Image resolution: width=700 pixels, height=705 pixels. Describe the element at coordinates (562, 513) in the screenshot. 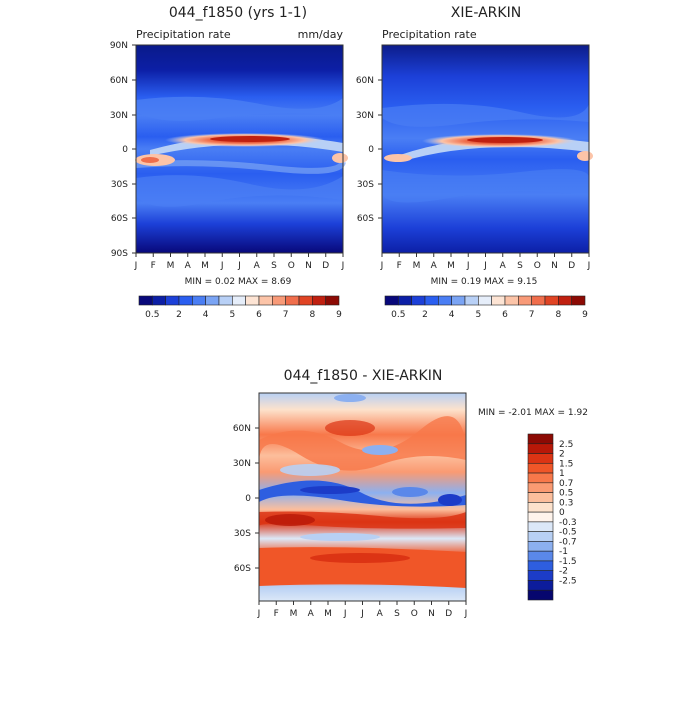

I see `colorbar-label: 0` at that location.